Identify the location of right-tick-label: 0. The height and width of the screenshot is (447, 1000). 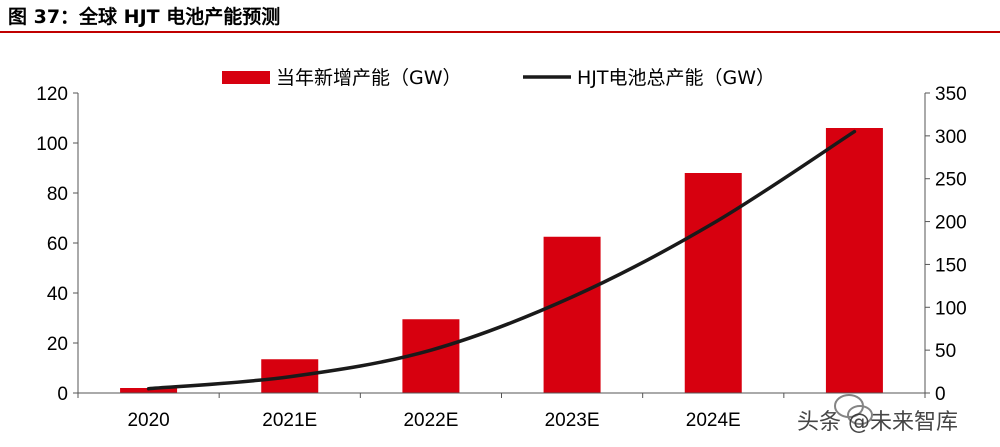
(940, 394).